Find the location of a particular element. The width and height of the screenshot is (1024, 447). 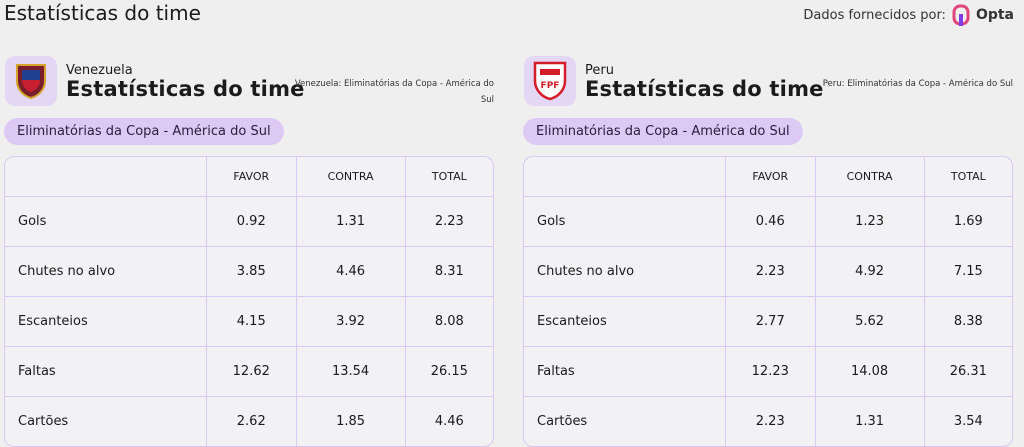

stat-value: 12.62 is located at coordinates (252, 372).